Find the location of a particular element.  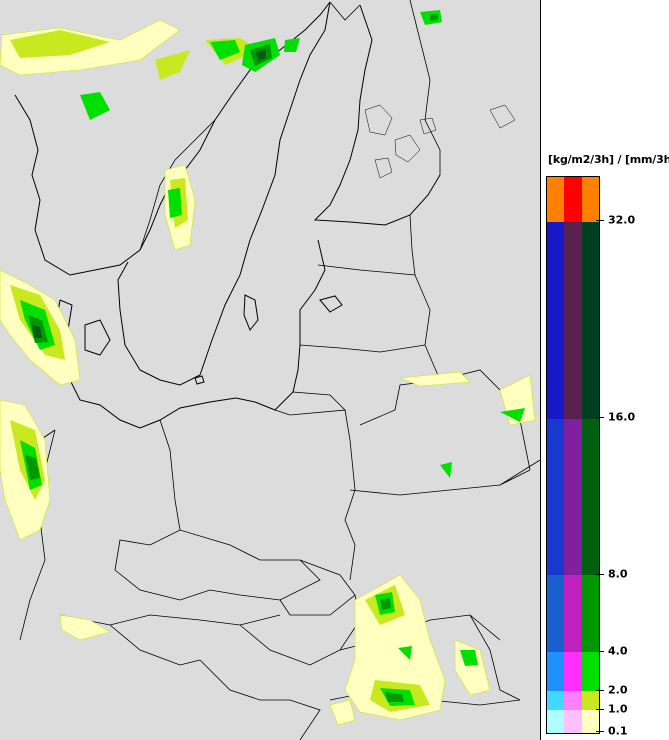

border-slovenia-croatia is located at coordinates (155, 645).